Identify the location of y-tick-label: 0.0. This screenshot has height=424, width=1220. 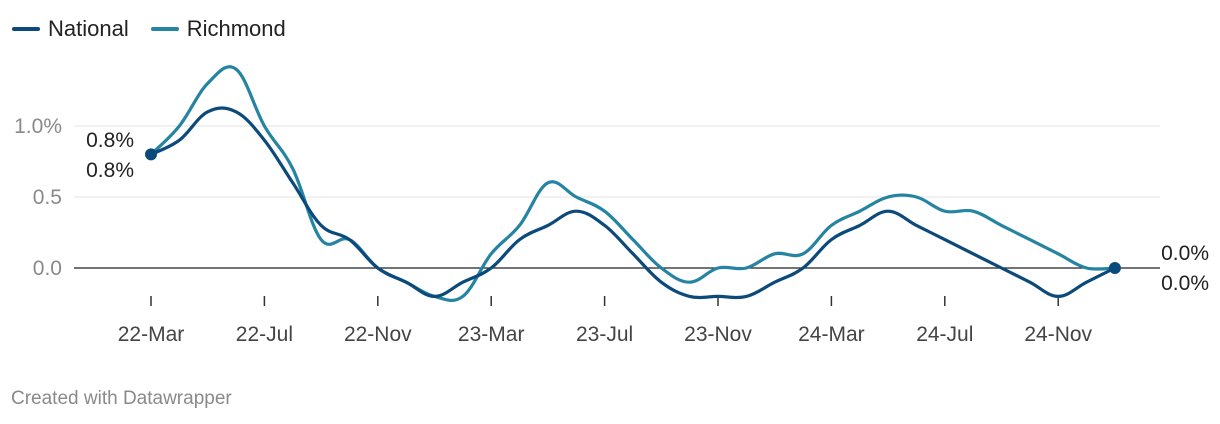
(47, 268).